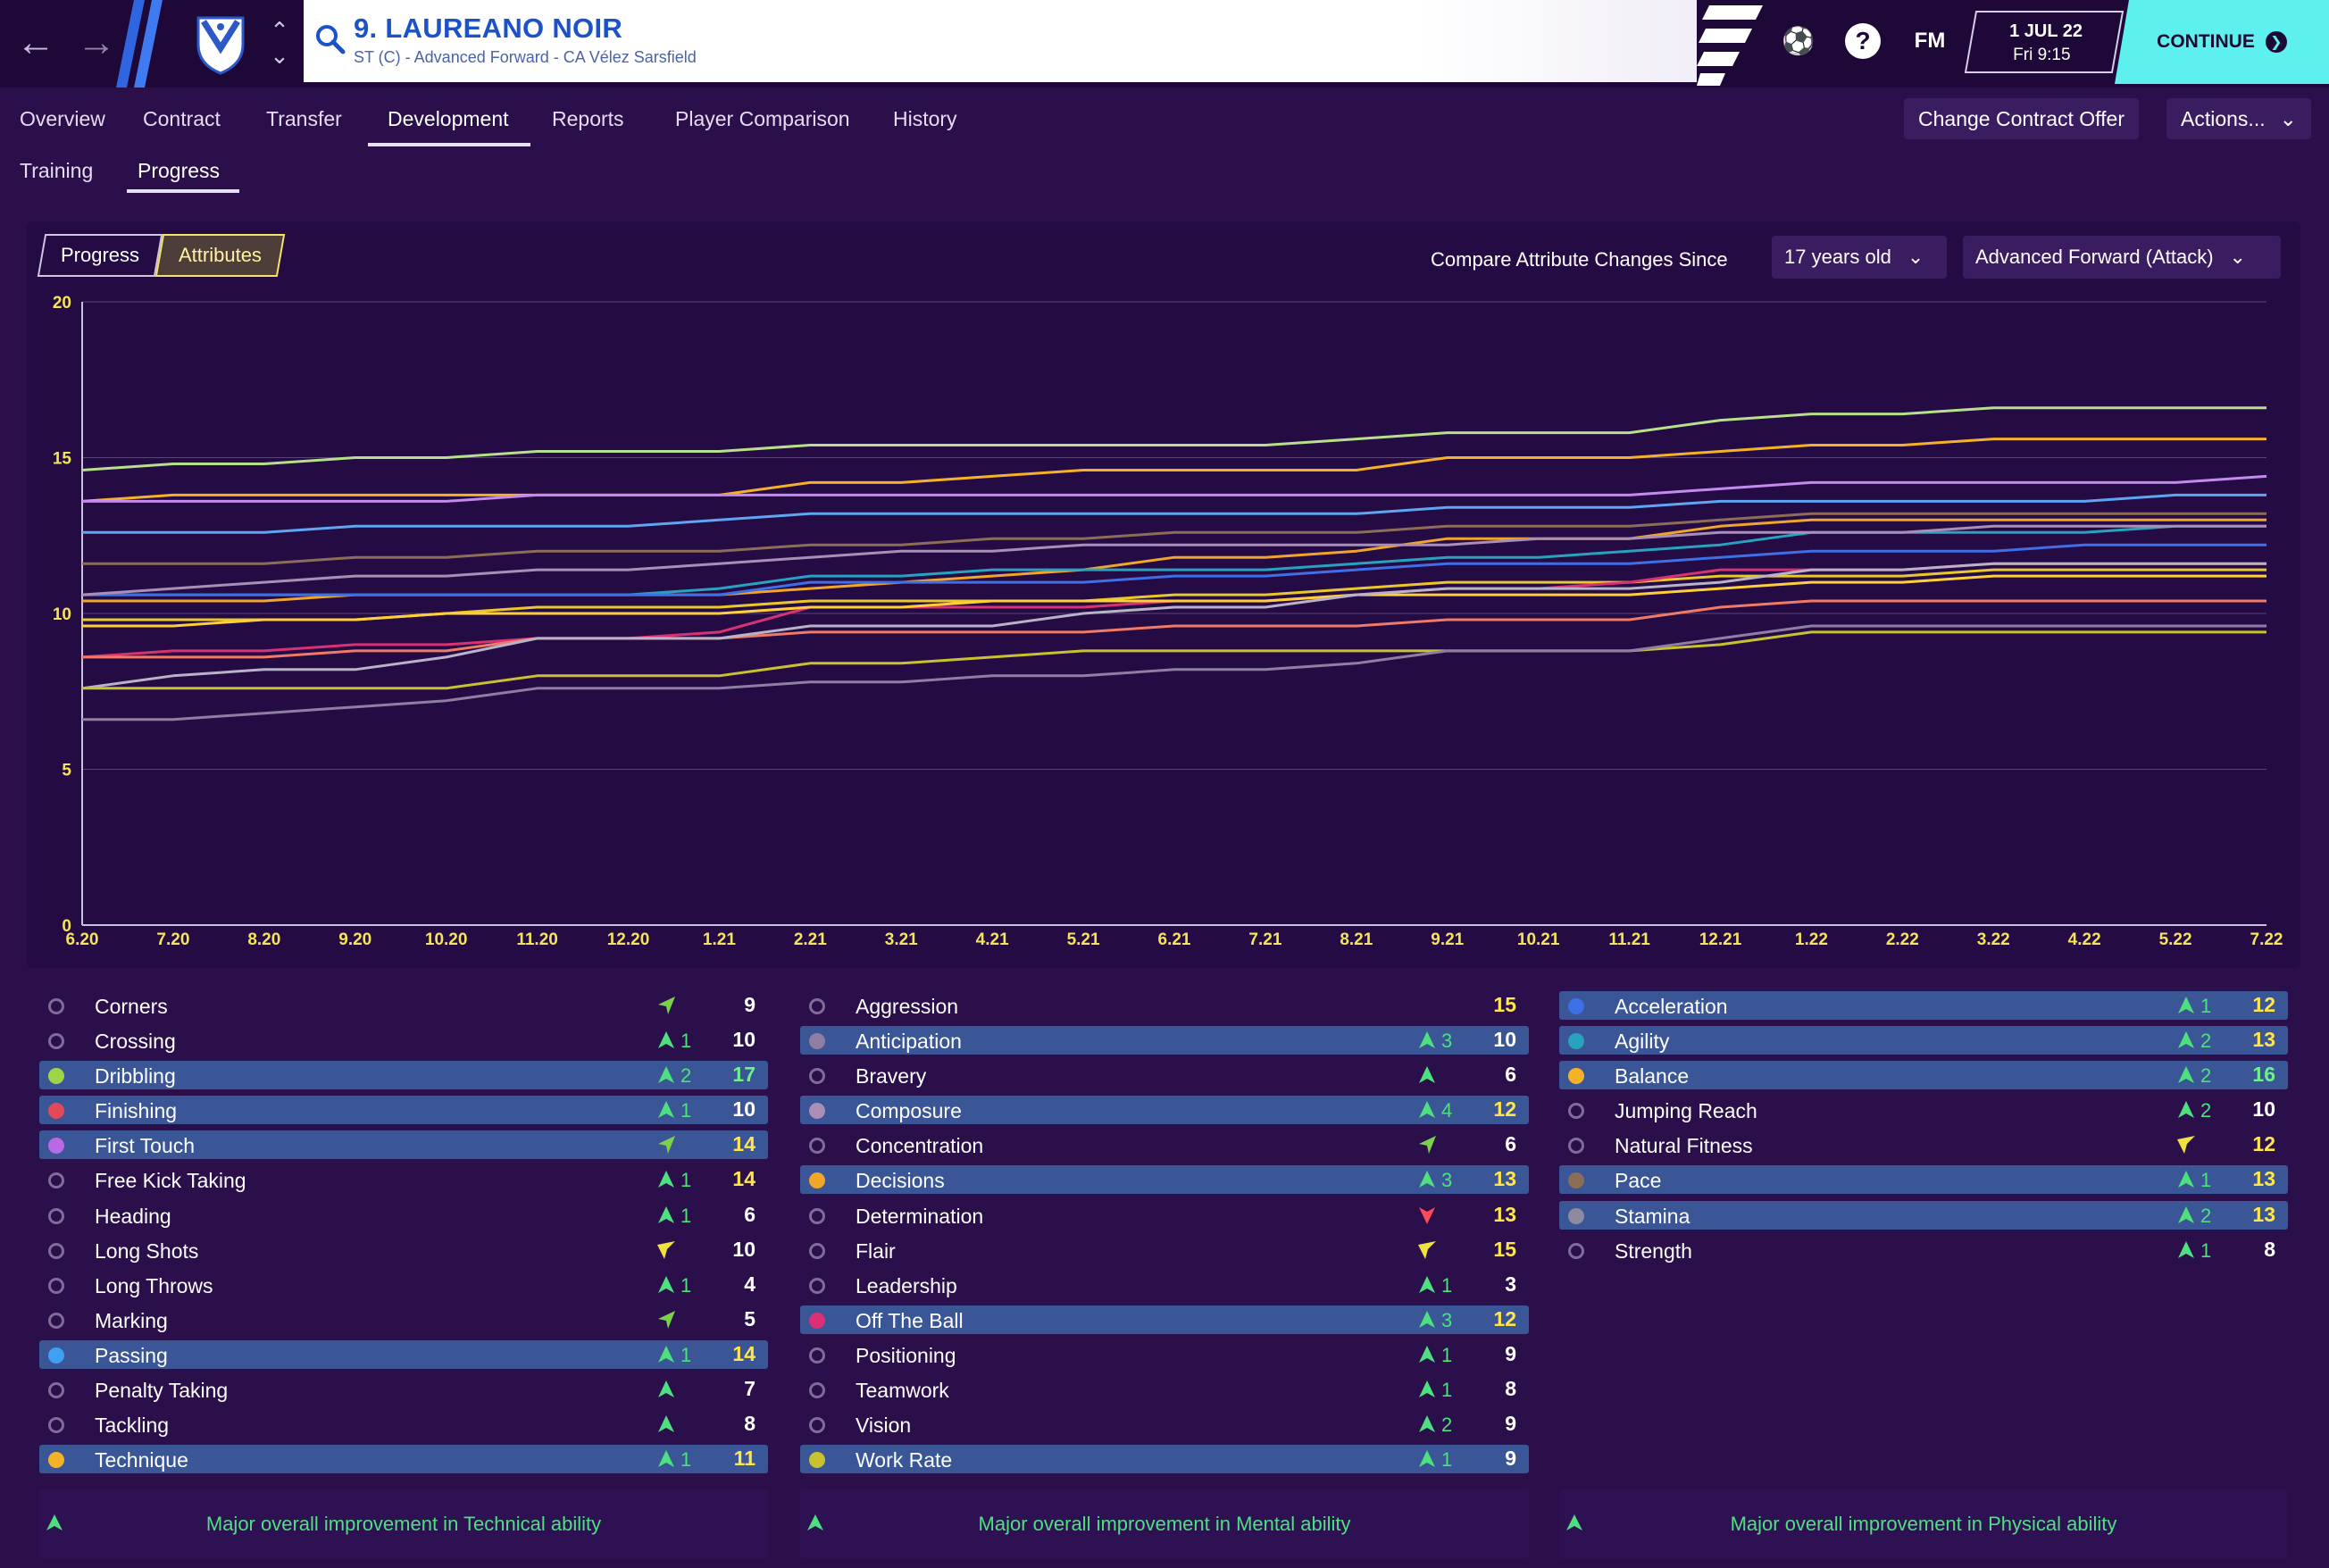  Describe the element at coordinates (403, 1041) in the screenshot. I see `attribute-row: Crossing 1 10` at that location.